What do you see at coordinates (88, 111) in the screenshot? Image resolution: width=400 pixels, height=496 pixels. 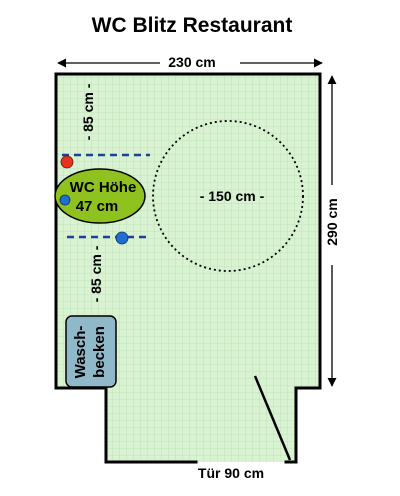 I see `side-space-top-label: - 85 cm -` at bounding box center [88, 111].